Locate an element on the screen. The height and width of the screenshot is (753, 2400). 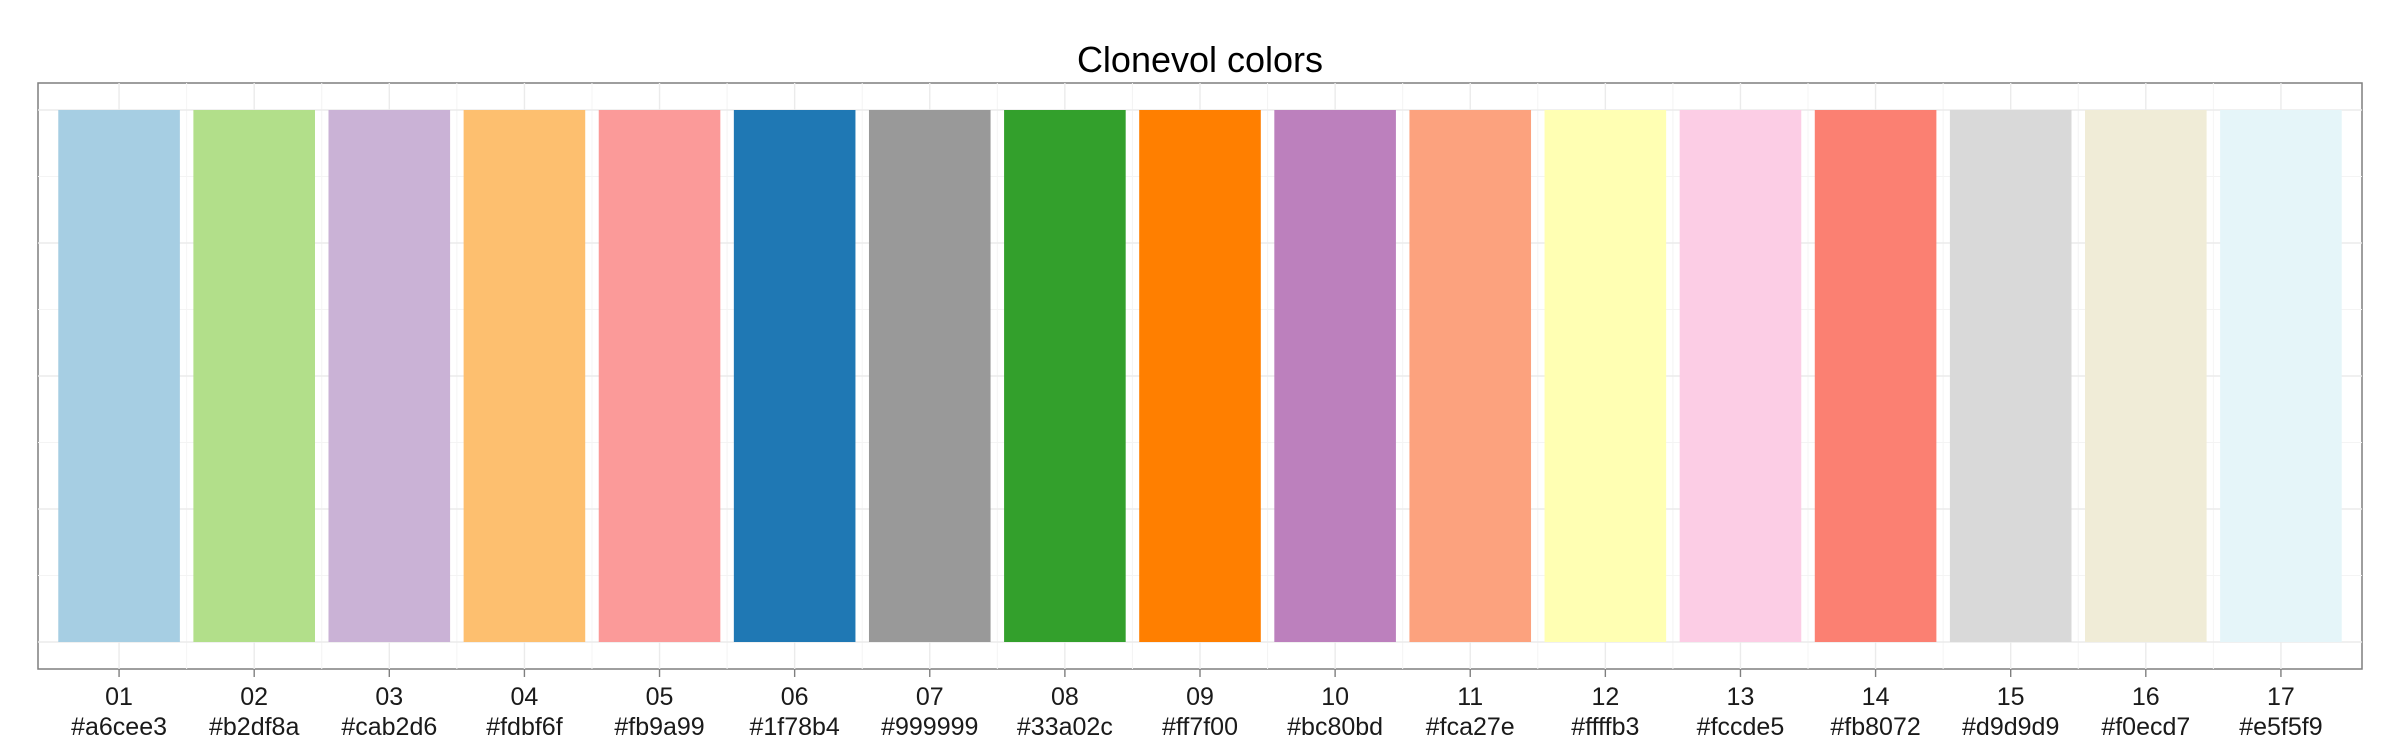
x-tick-label-hex: #999999 is located at coordinates (929, 727).